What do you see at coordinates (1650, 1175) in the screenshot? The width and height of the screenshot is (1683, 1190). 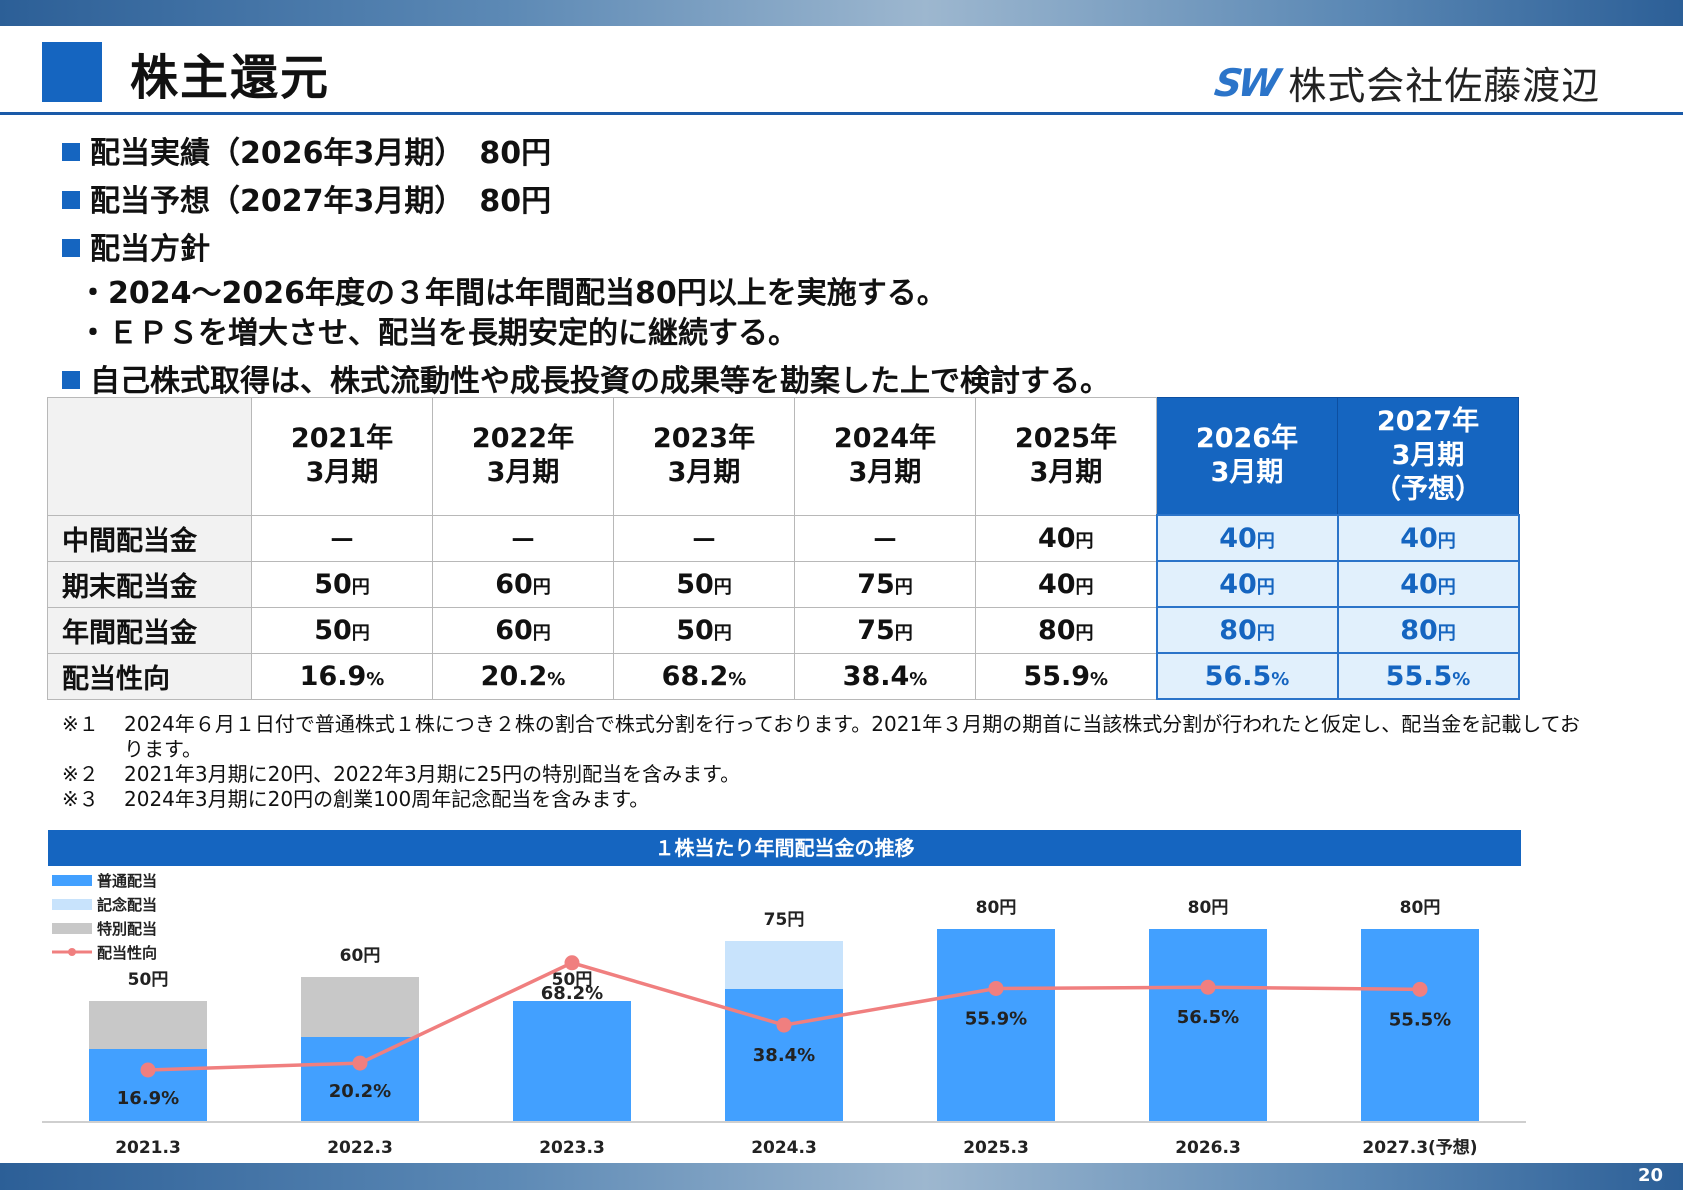 I see `page-number: 20` at bounding box center [1650, 1175].